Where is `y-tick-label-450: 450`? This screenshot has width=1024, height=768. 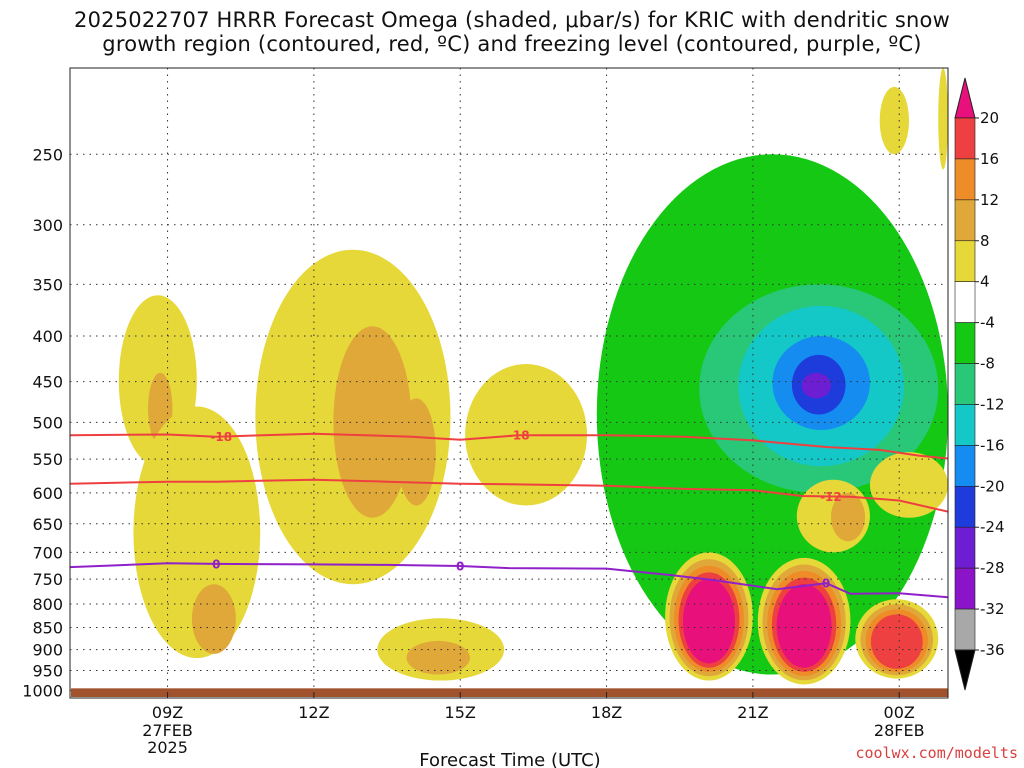 y-tick-label-450: 450 is located at coordinates (47, 382).